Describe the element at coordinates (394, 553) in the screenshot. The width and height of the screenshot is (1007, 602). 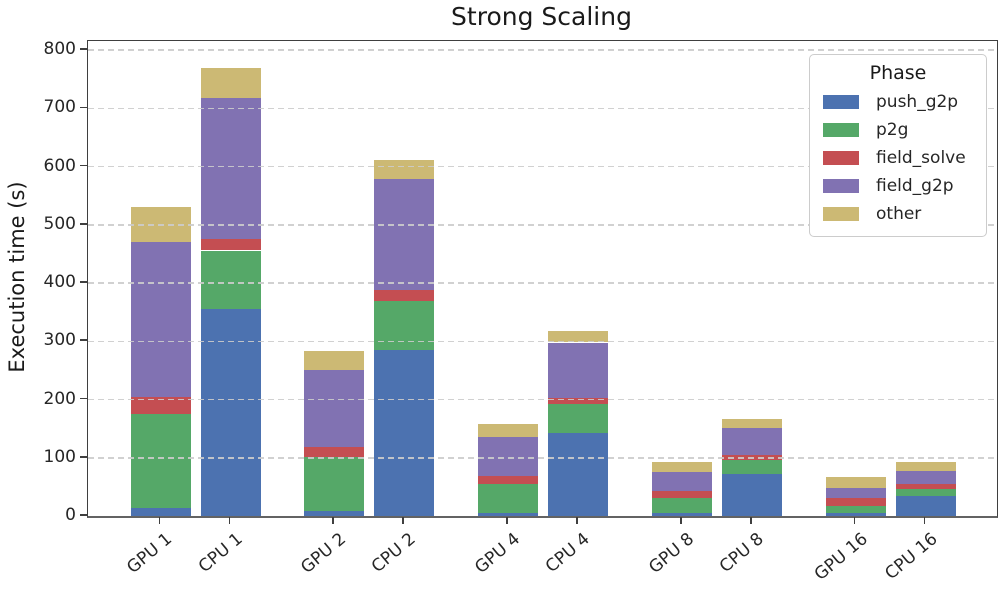
I see `x-tick-label: CPU 2` at that location.